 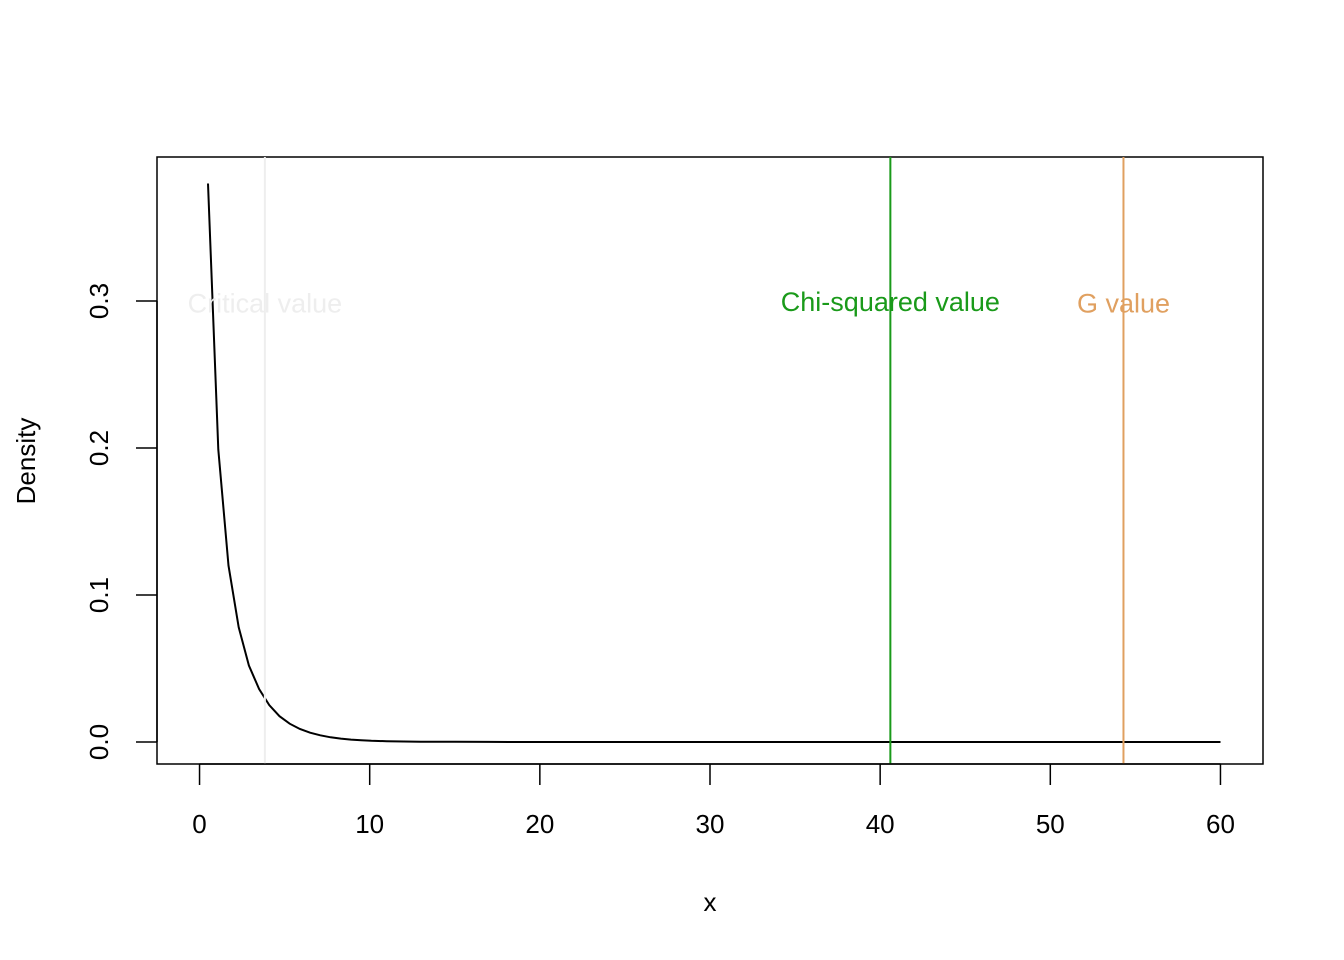 What do you see at coordinates (121, 521) in the screenshot?
I see `y-axis: 0.0 0.1 0.2 0.3` at bounding box center [121, 521].